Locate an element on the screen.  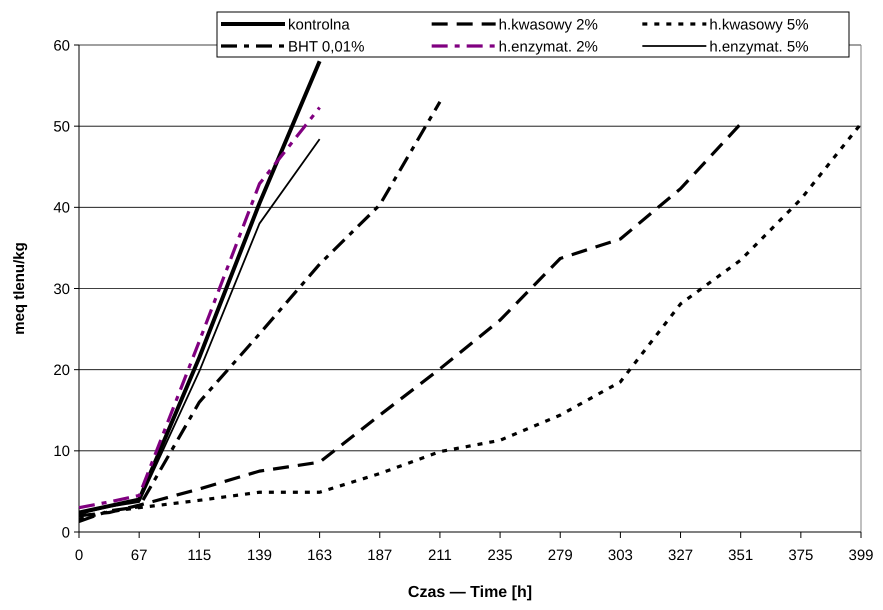
x-tick-label: 327 is located at coordinates (681, 555).